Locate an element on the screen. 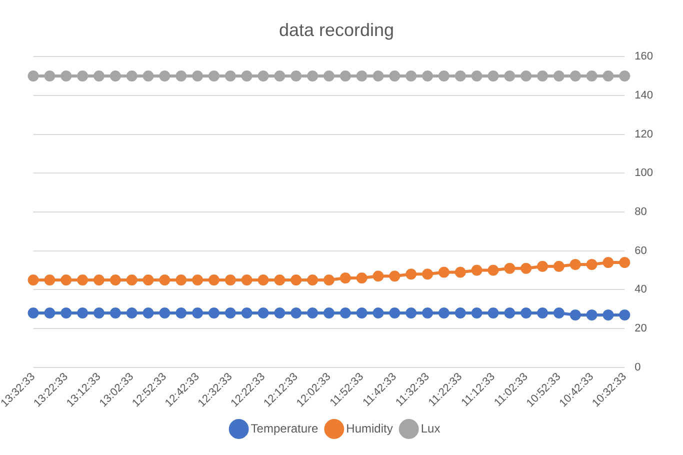 This screenshot has width=683, height=455. y-tick-label: 40 is located at coordinates (640, 290).